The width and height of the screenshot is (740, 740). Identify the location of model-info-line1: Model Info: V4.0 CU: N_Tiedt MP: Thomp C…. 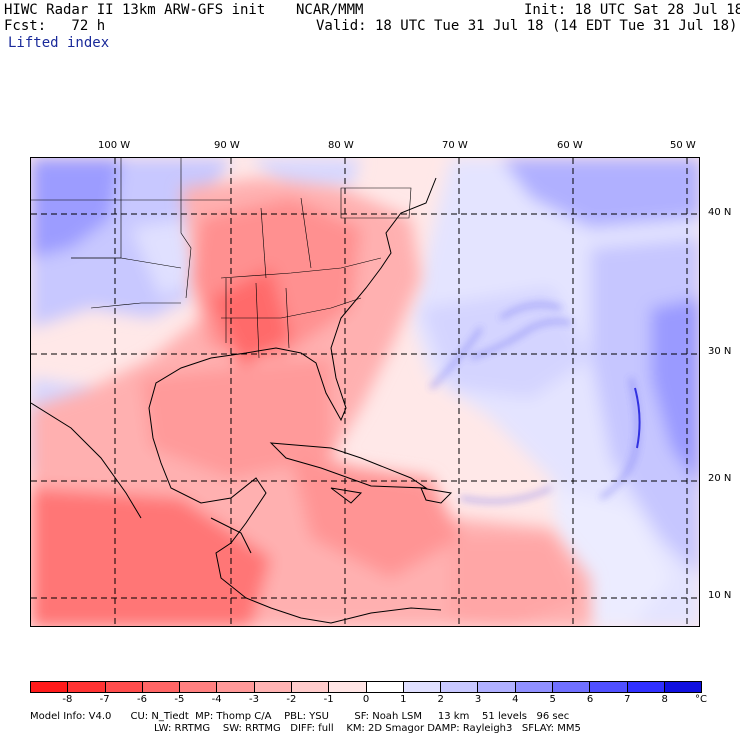
(300, 716).